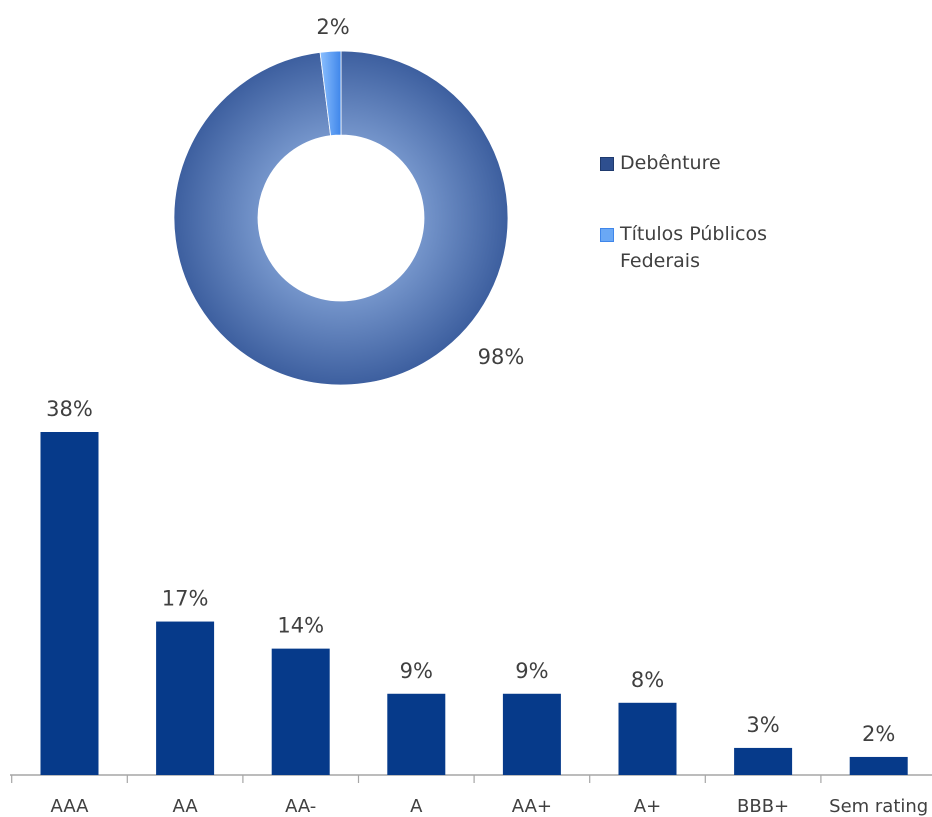 The width and height of the screenshot is (932, 817). Describe the element at coordinates (501, 357) in the screenshot. I see `donut-label-debenture: 98%` at that location.